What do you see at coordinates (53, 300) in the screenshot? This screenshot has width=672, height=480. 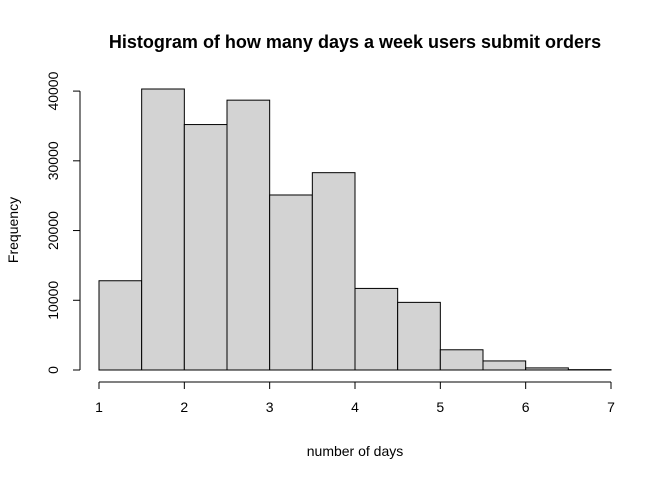 I see `y-tick-label-1: 10000` at bounding box center [53, 300].